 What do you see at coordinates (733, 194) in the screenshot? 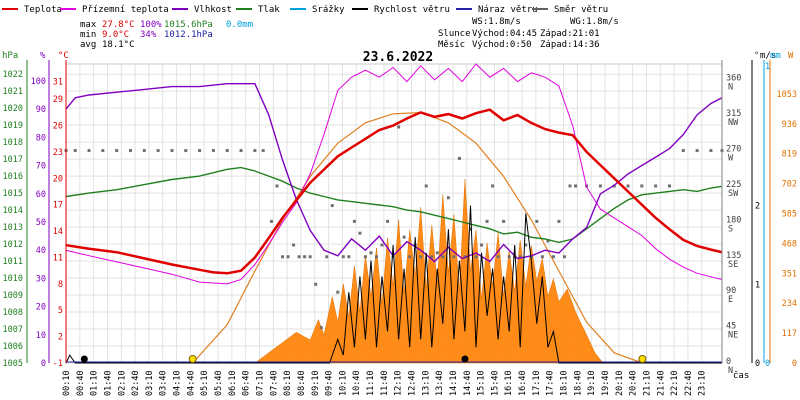
I see `tick-compass-5: SW` at bounding box center [733, 194].